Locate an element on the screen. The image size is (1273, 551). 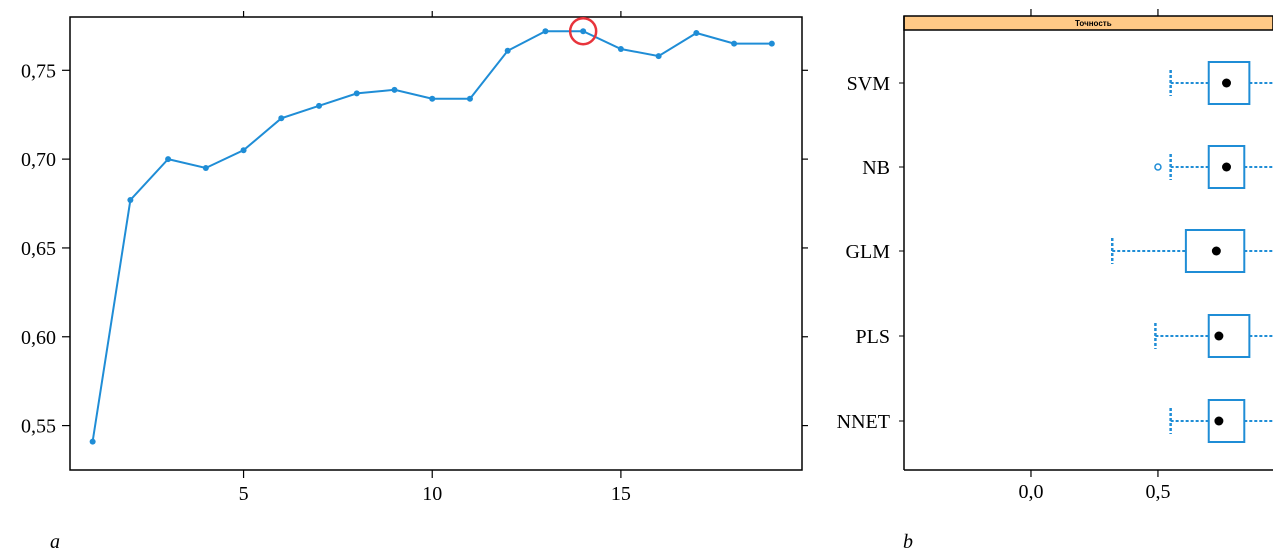
panel-b-boxes is located at coordinates (1191, 252).